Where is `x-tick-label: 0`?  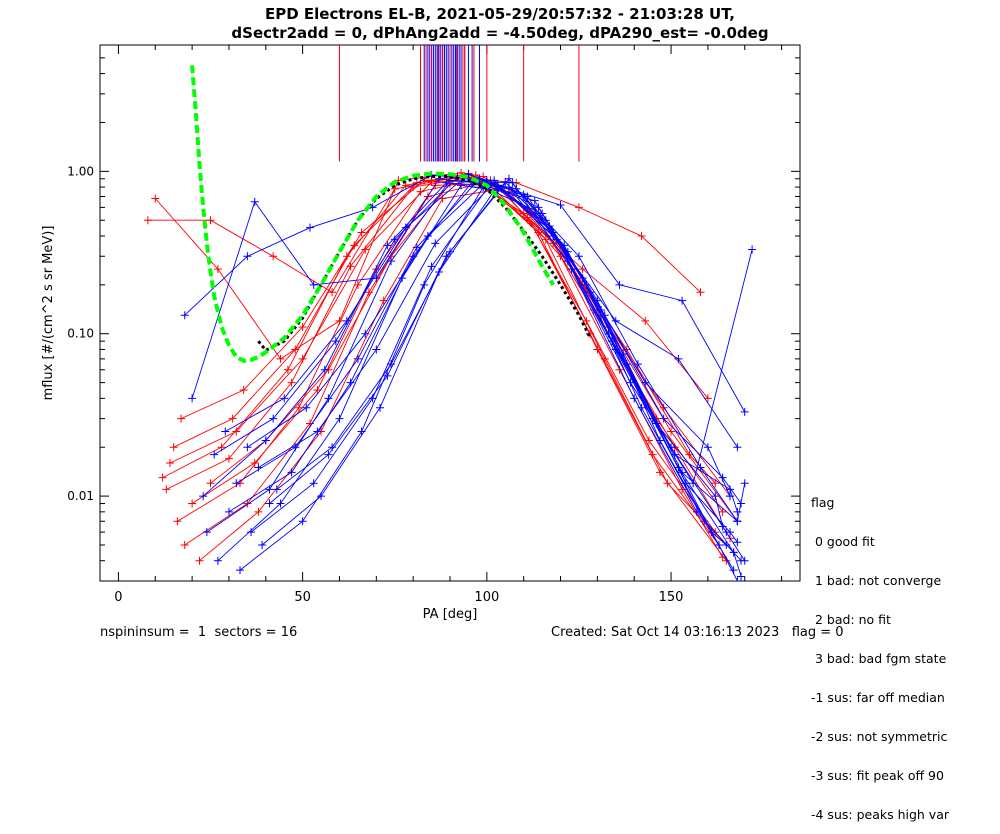 x-tick-label: 0 is located at coordinates (118, 597).